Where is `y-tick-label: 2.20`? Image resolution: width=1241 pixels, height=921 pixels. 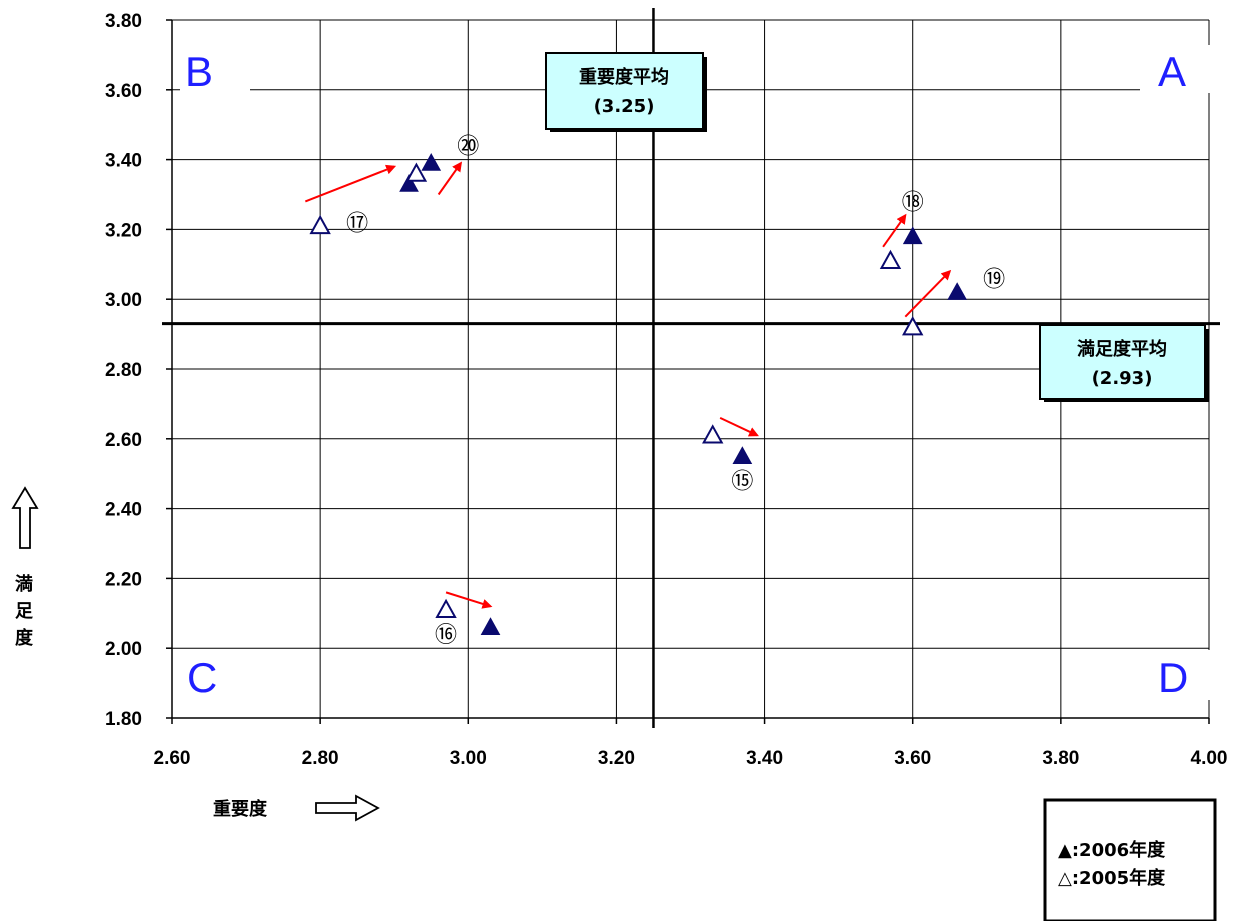 y-tick-label: 2.20 is located at coordinates (123, 579).